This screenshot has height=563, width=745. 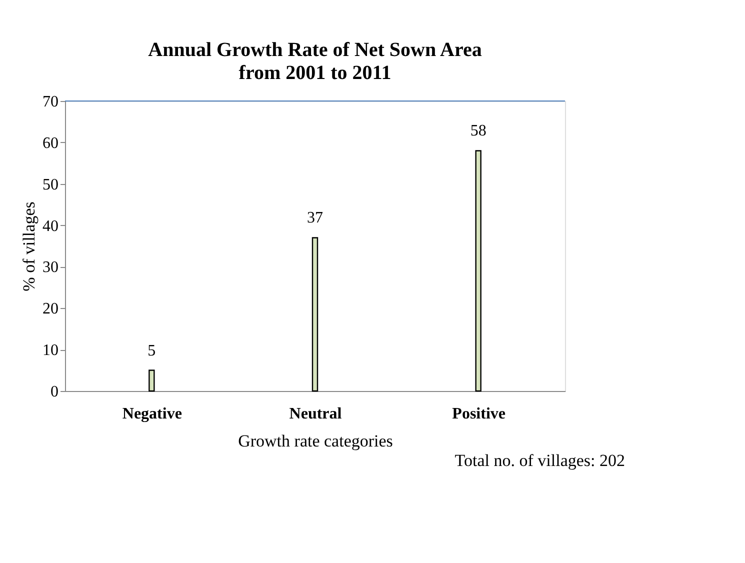 What do you see at coordinates (50, 351) in the screenshot?
I see `y-tick-label: 10` at bounding box center [50, 351].